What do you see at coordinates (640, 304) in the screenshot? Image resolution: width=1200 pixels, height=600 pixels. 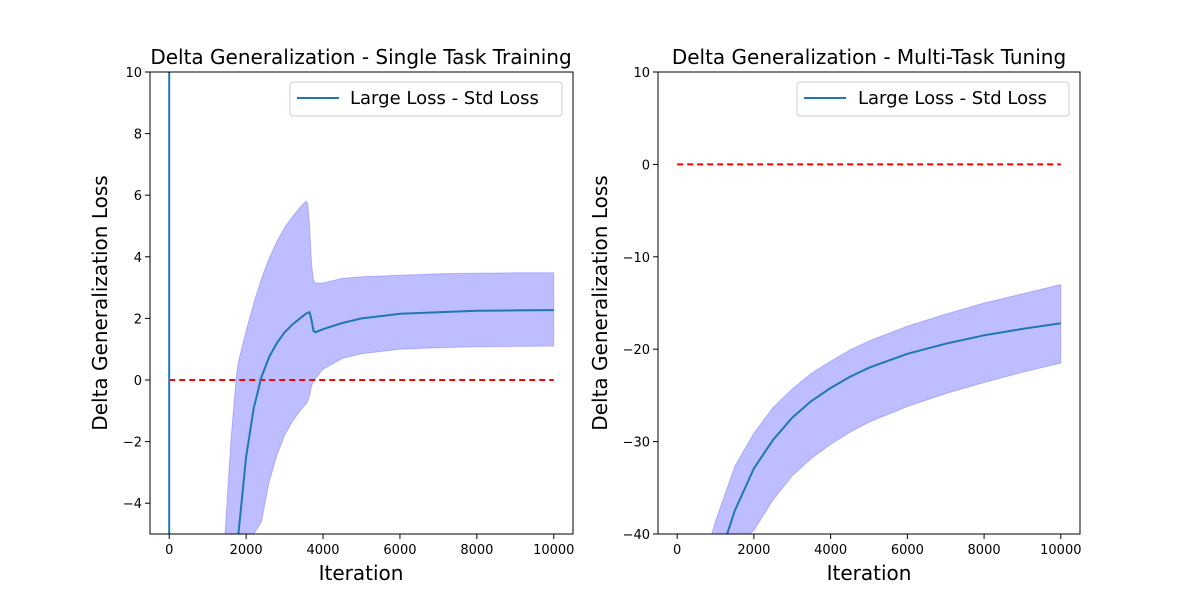 I see `y-axis: −40 −30 −20 −10 0 10` at bounding box center [640, 304].